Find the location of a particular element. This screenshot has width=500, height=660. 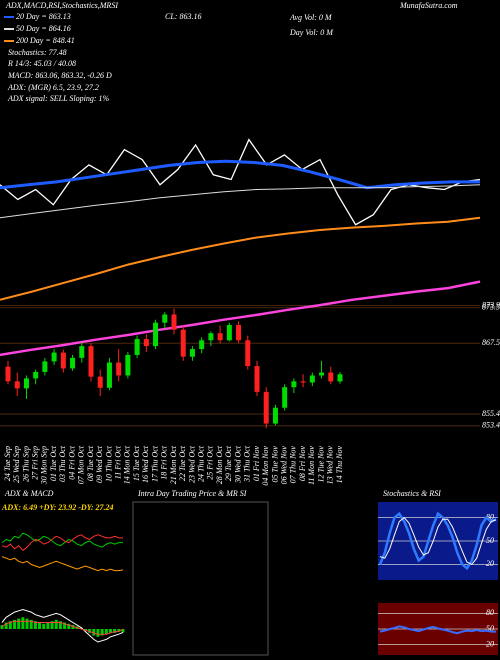

x-tick-label: 25 Fri Oct is located at coordinates (210, 462).